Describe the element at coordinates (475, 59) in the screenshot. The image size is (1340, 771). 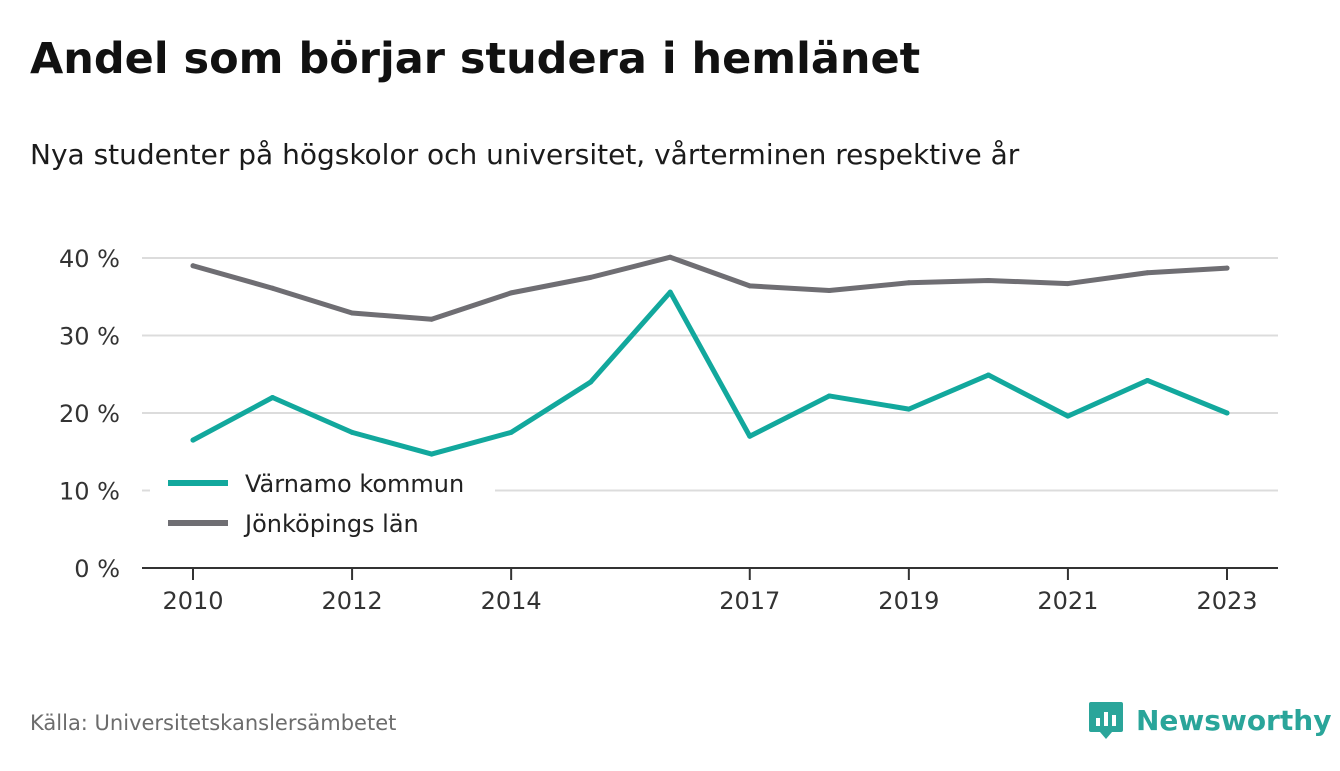
I see `chart-title: Andel som börjar studera i hemlänet` at that location.